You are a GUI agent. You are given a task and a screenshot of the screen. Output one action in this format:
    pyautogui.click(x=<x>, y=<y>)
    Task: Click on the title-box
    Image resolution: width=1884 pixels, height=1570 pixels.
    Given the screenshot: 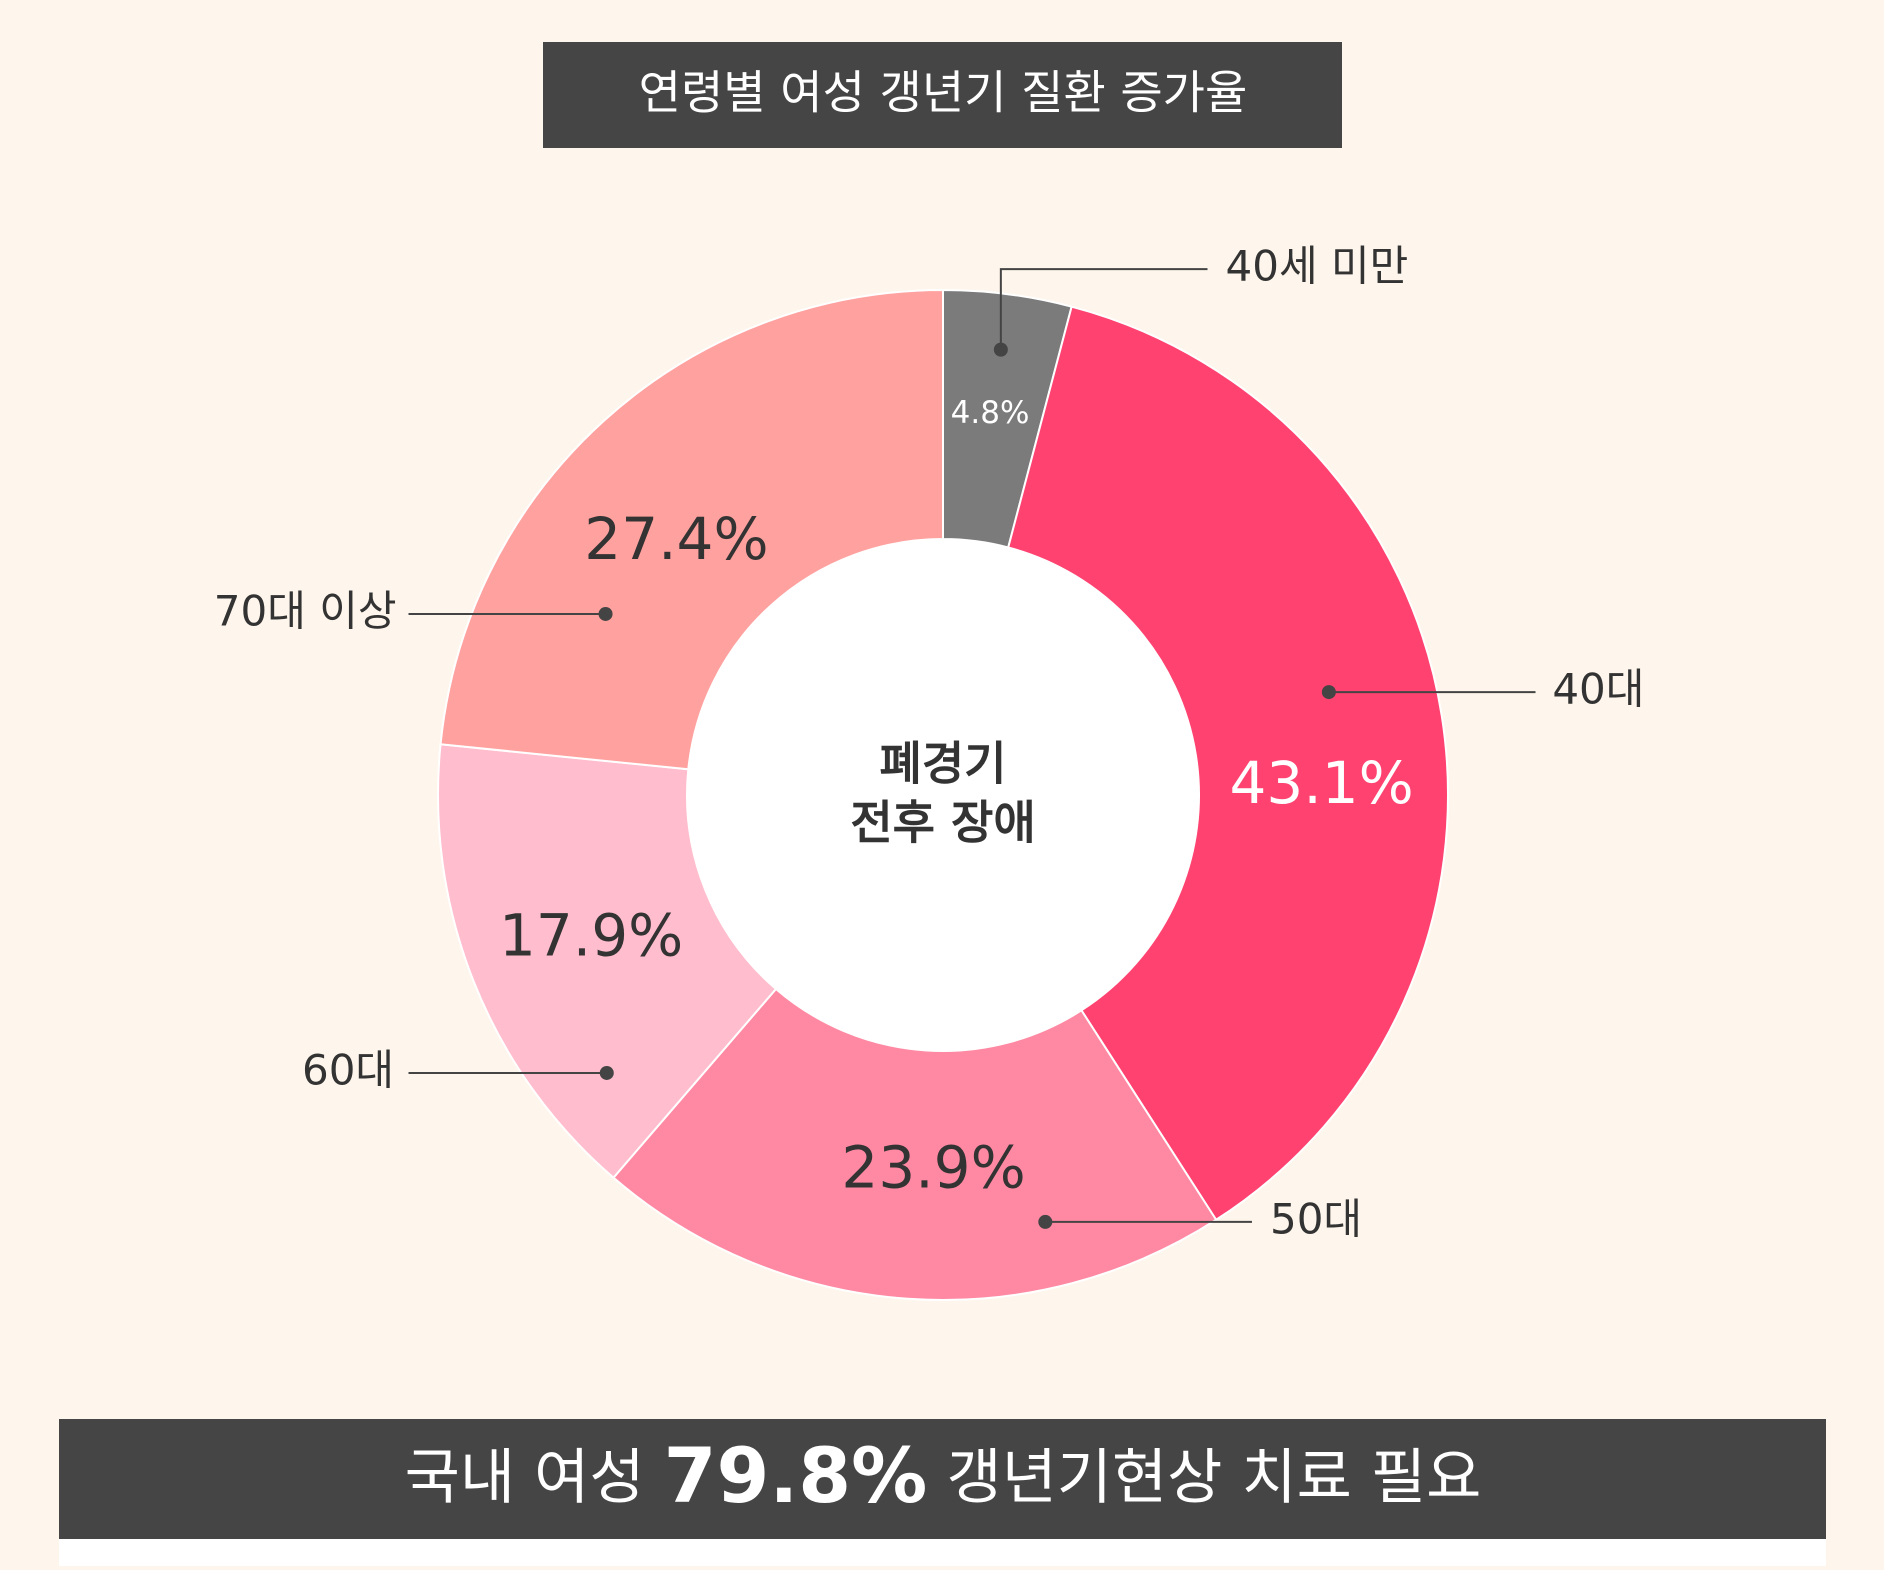 What is the action you would take?
    pyautogui.click(x=942, y=95)
    